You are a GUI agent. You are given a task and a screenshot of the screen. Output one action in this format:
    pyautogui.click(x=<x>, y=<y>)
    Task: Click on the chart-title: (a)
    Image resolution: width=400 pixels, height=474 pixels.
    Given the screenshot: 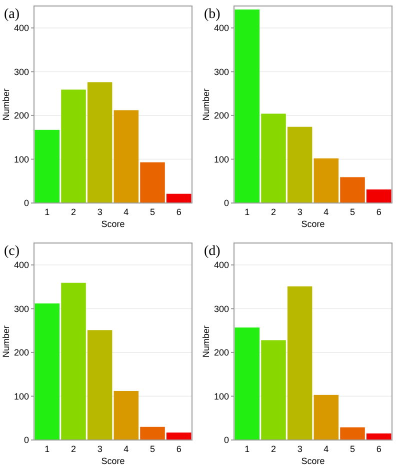 What is the action you would take?
    pyautogui.click(x=12, y=14)
    